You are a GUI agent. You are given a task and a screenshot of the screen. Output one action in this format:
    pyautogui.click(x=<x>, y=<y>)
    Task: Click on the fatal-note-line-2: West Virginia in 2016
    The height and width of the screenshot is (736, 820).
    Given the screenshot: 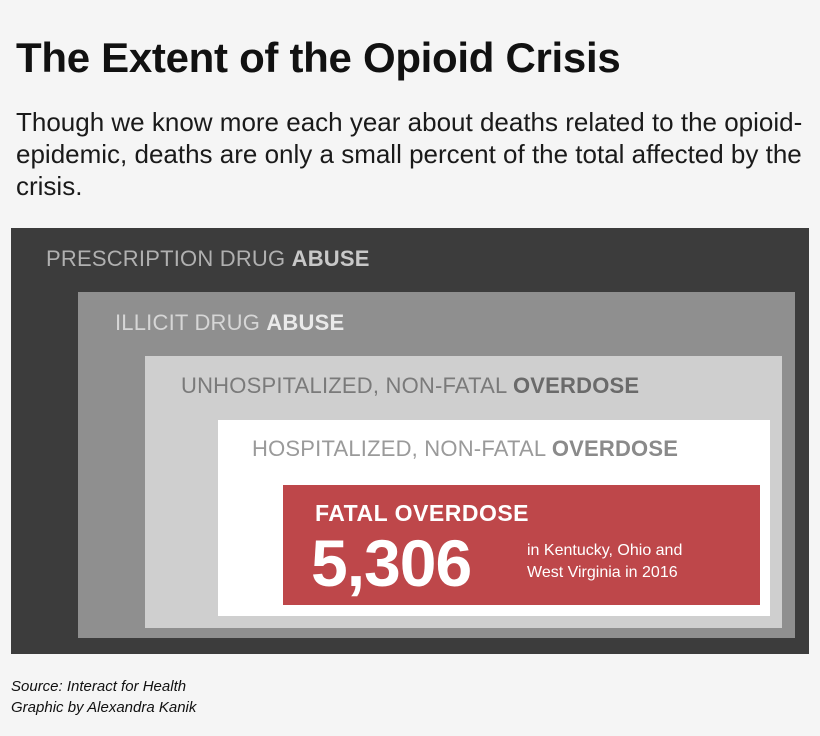 What is the action you would take?
    pyautogui.click(x=602, y=572)
    